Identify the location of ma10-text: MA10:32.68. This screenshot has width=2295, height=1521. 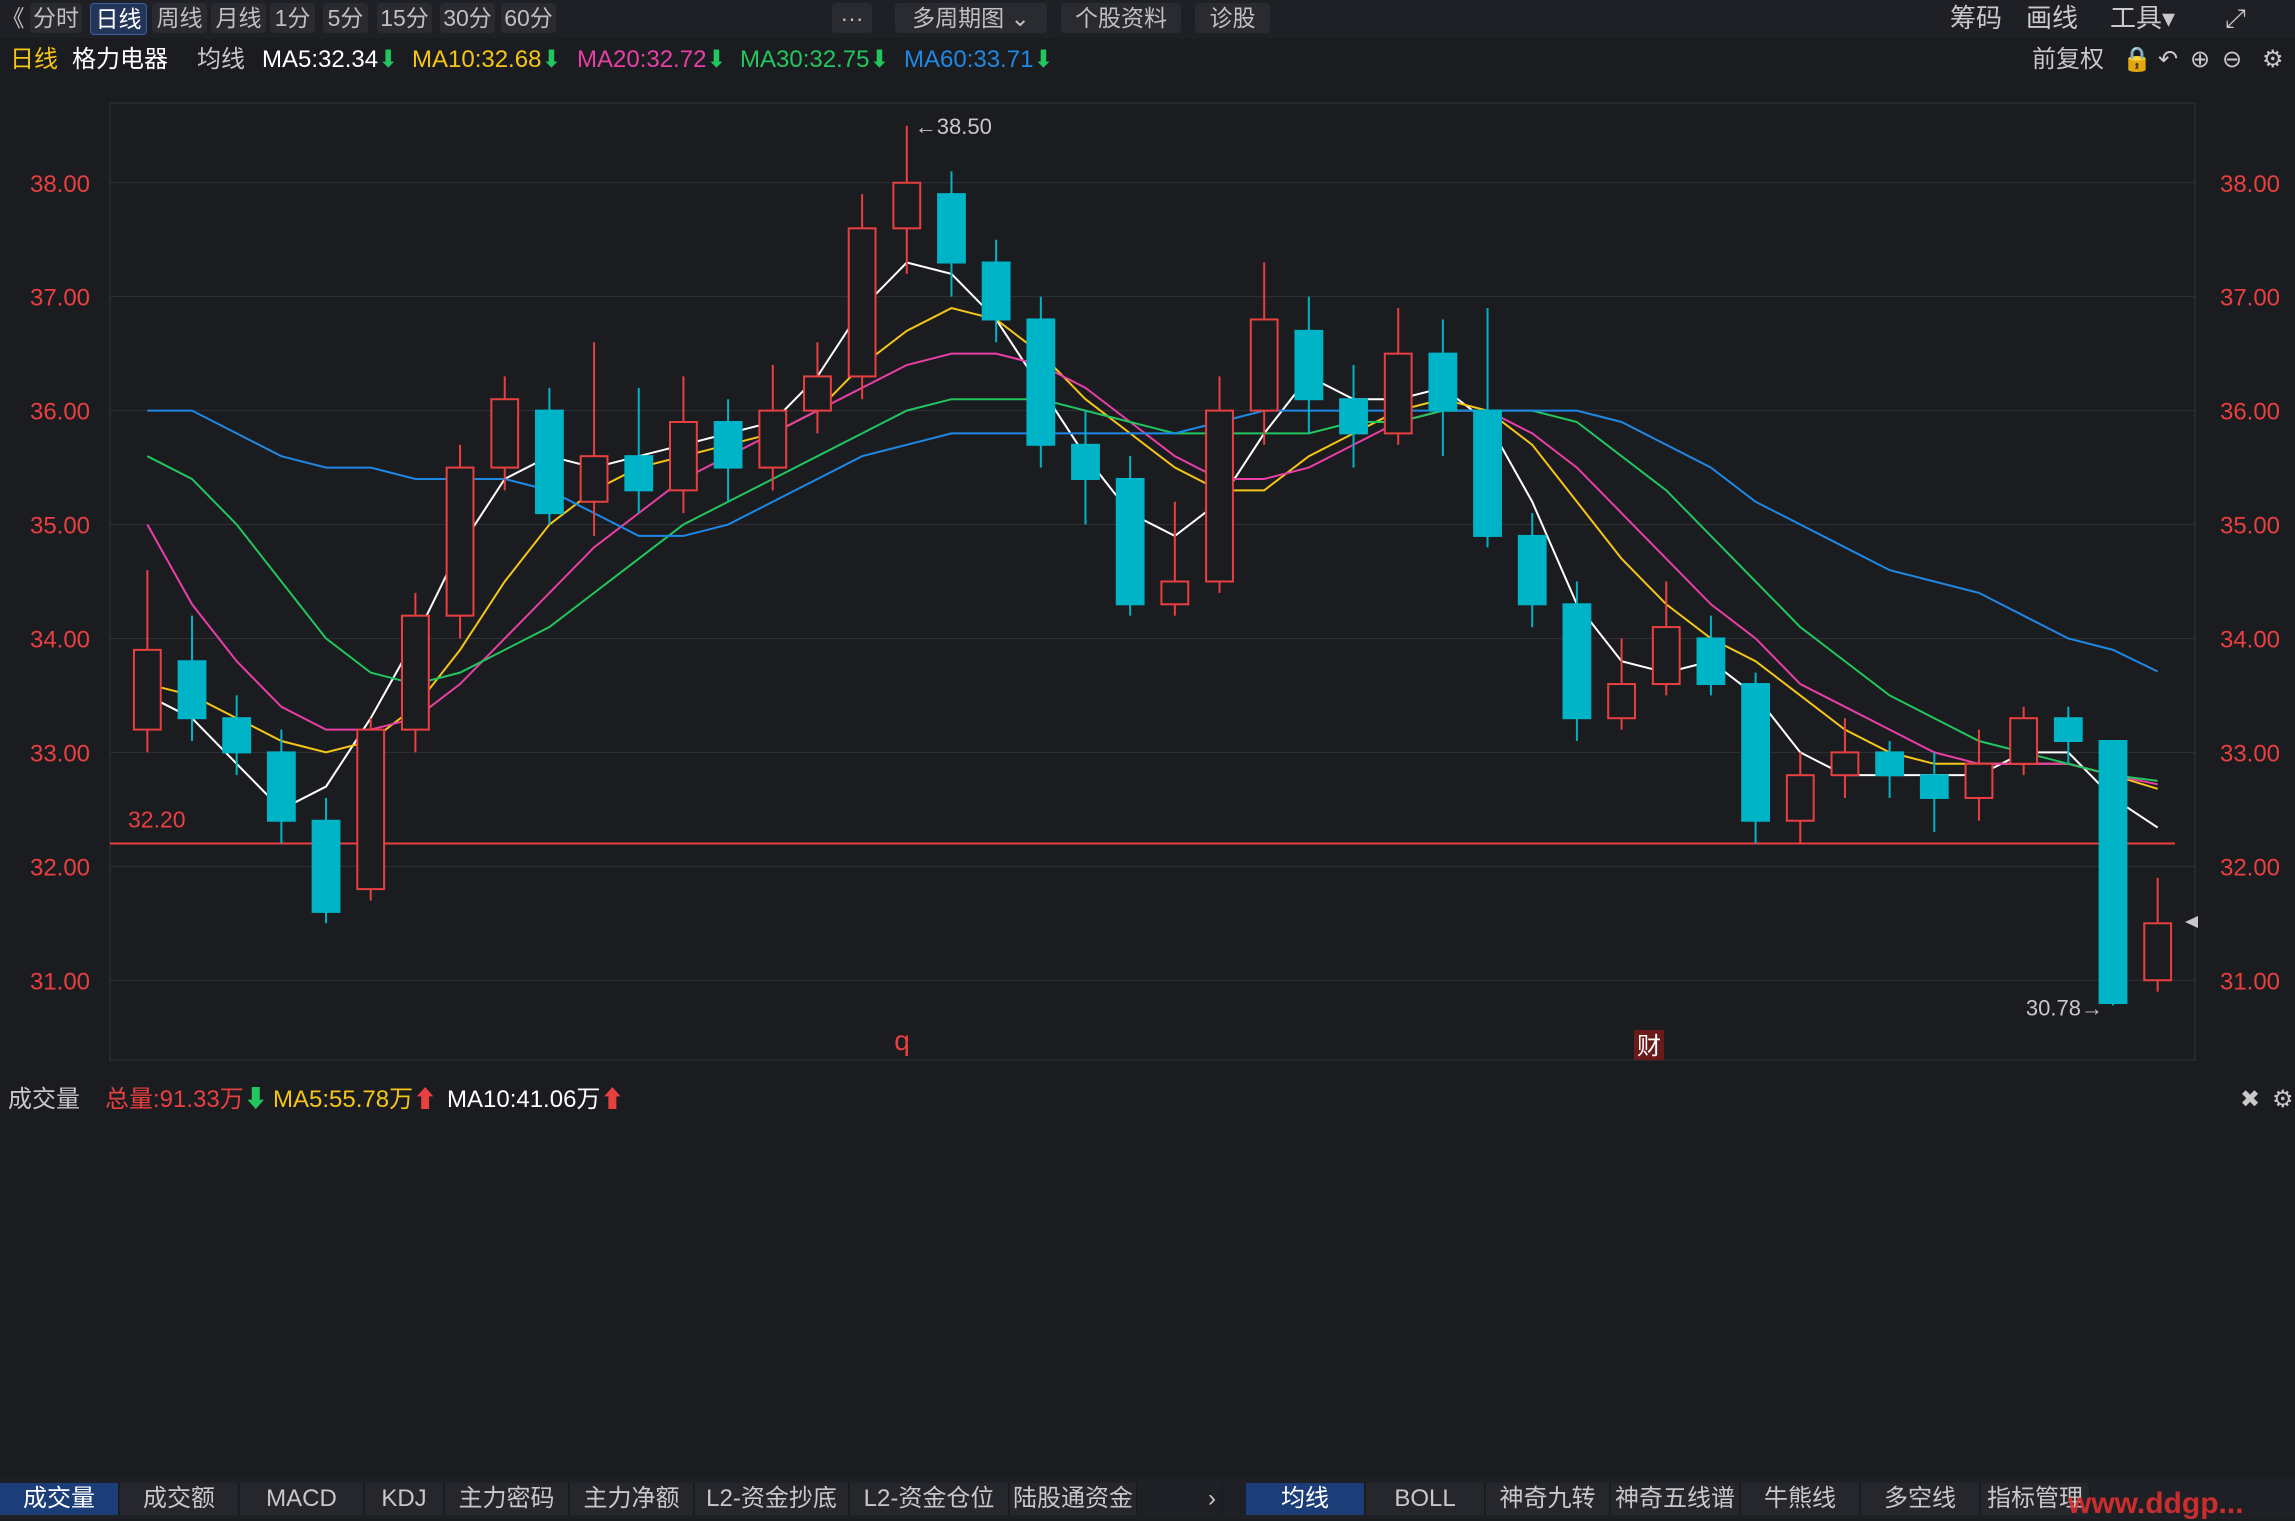
(477, 59).